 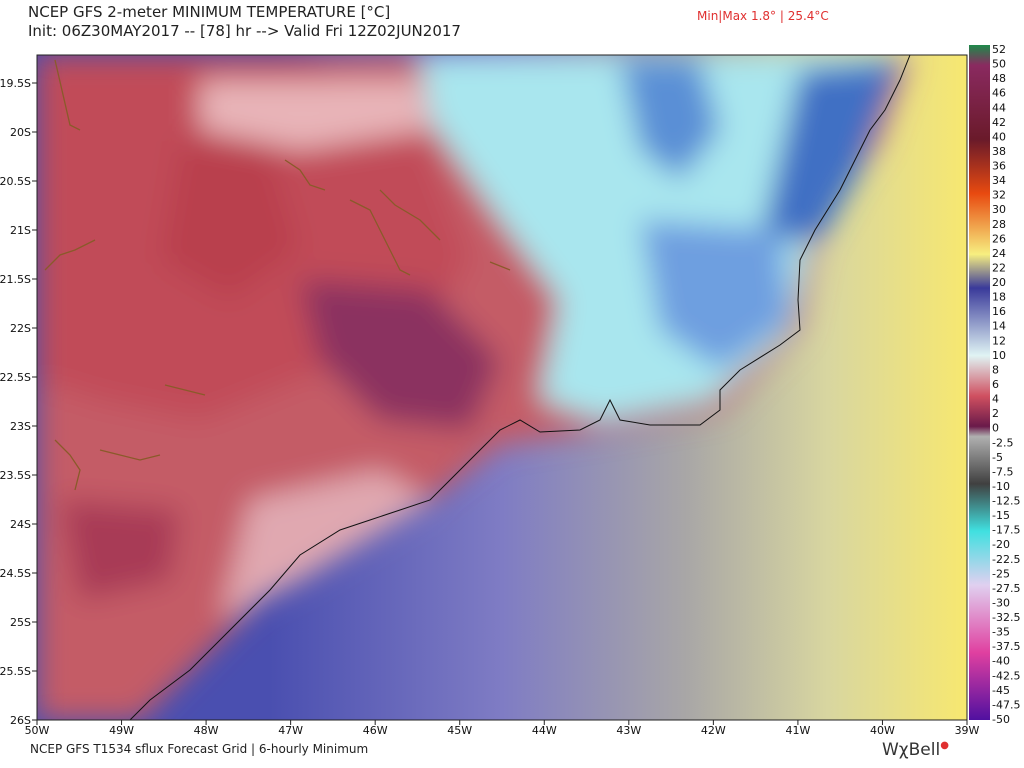 What do you see at coordinates (999, 311) in the screenshot?
I see `colorbar-label: 16` at bounding box center [999, 311].